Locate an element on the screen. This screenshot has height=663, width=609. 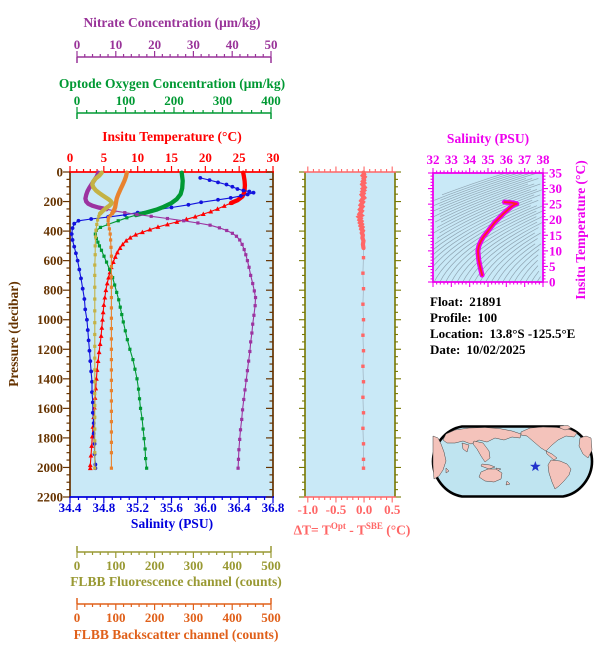
backscatter-axis: 0 100 200 300 400 500 is located at coordinates (177, 611).